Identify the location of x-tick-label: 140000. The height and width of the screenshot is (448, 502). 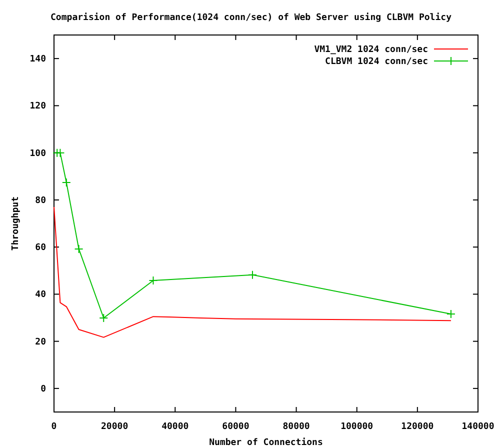
(478, 427).